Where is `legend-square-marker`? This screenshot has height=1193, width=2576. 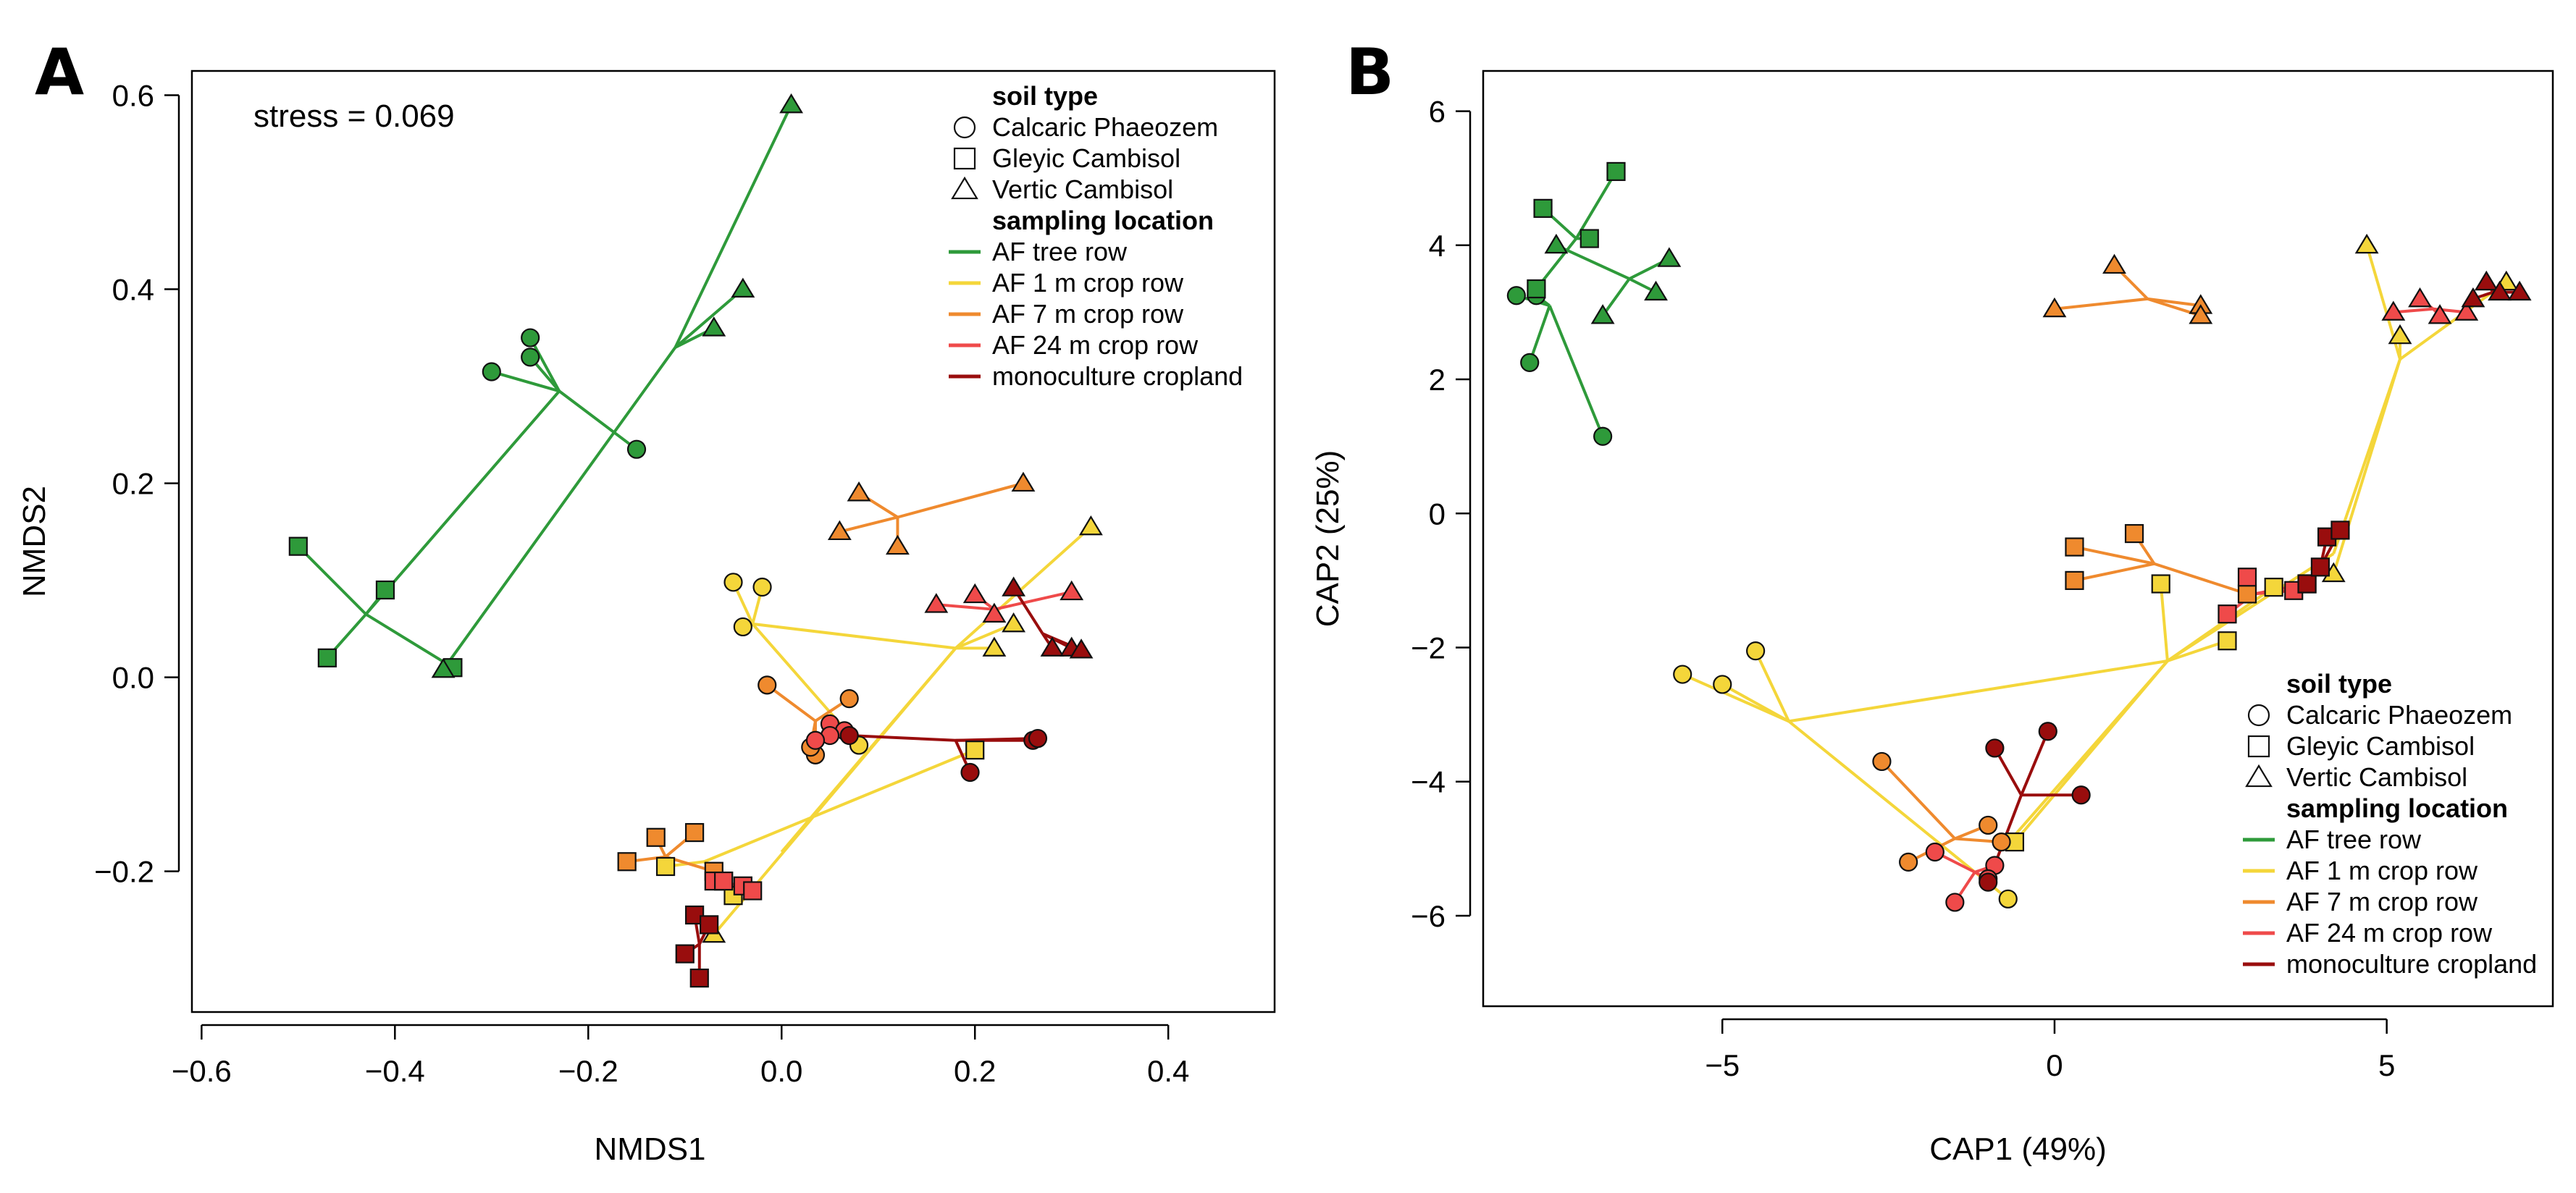
legend-square-marker is located at coordinates (964, 158).